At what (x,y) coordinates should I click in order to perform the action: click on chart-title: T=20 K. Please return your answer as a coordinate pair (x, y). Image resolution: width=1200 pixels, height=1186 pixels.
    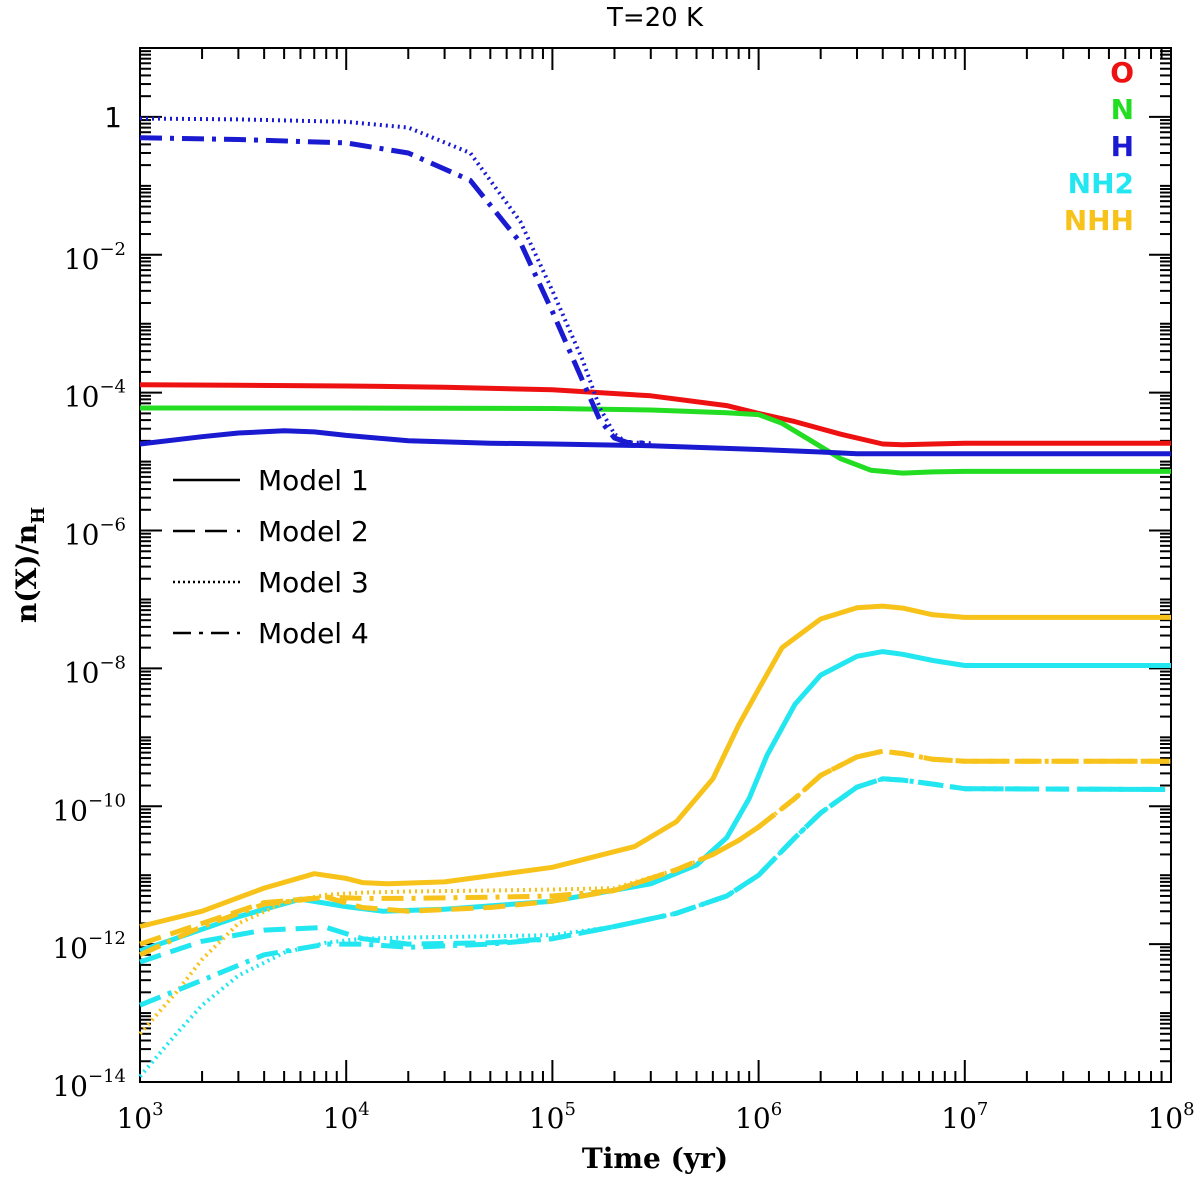
    Looking at the image, I should click on (655, 18).